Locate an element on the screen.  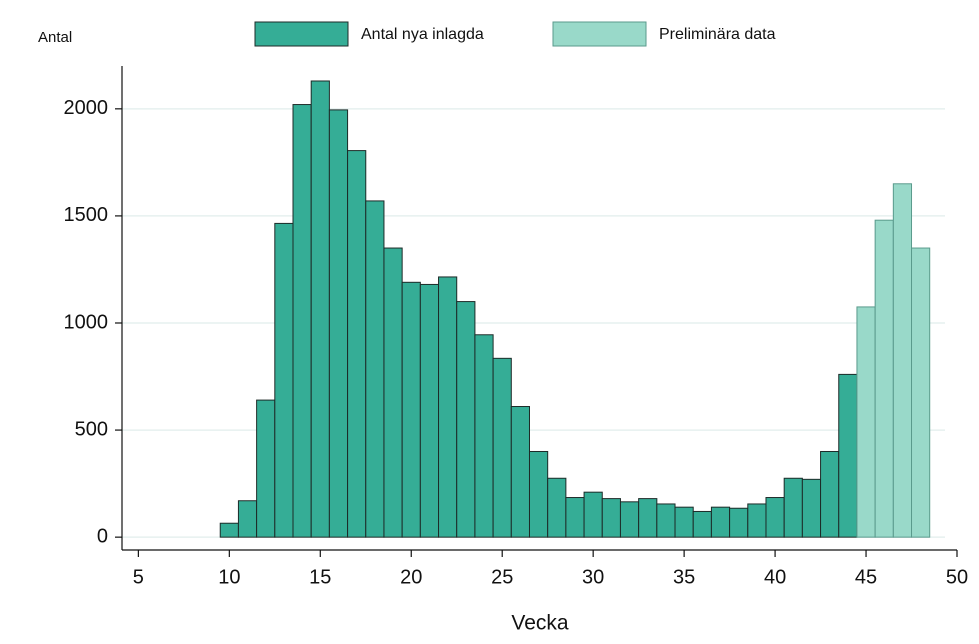
x-tick-label: 15 is located at coordinates (320, 577).